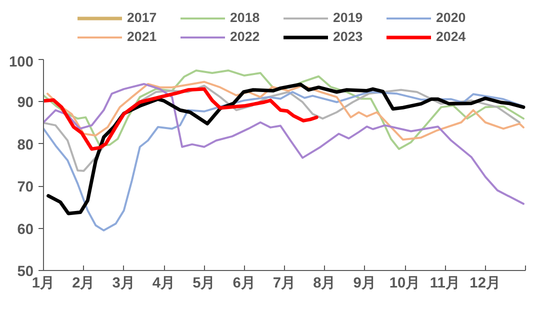 This screenshot has height=320, width=550. What do you see at coordinates (25, 188) in the screenshot?
I see `y-tick-label: 70` at bounding box center [25, 188].